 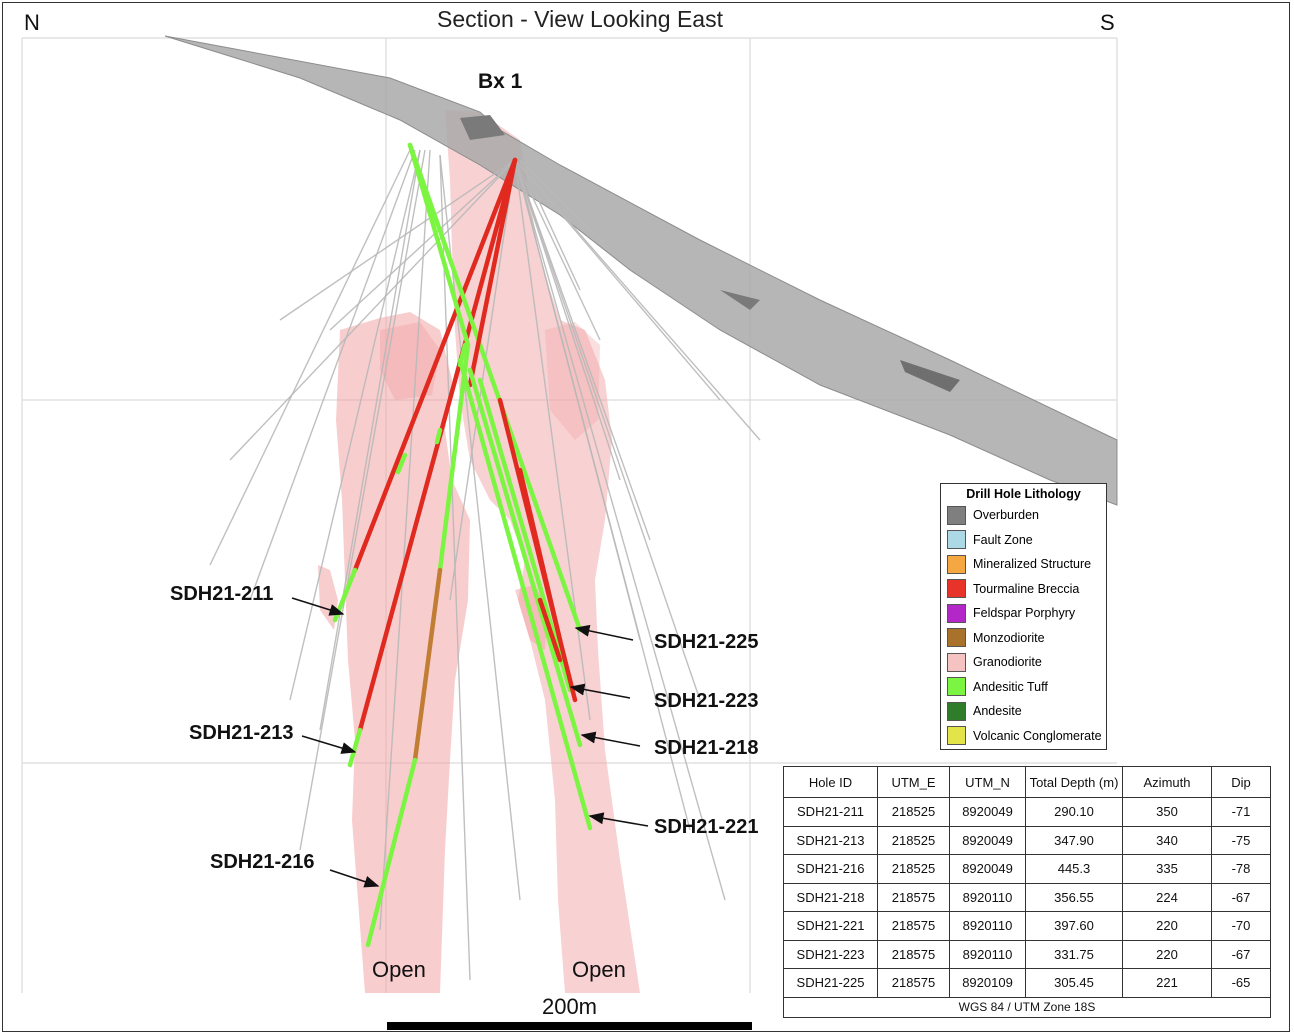 I want to click on table-cell: 347.90, so click(x=1074, y=840).